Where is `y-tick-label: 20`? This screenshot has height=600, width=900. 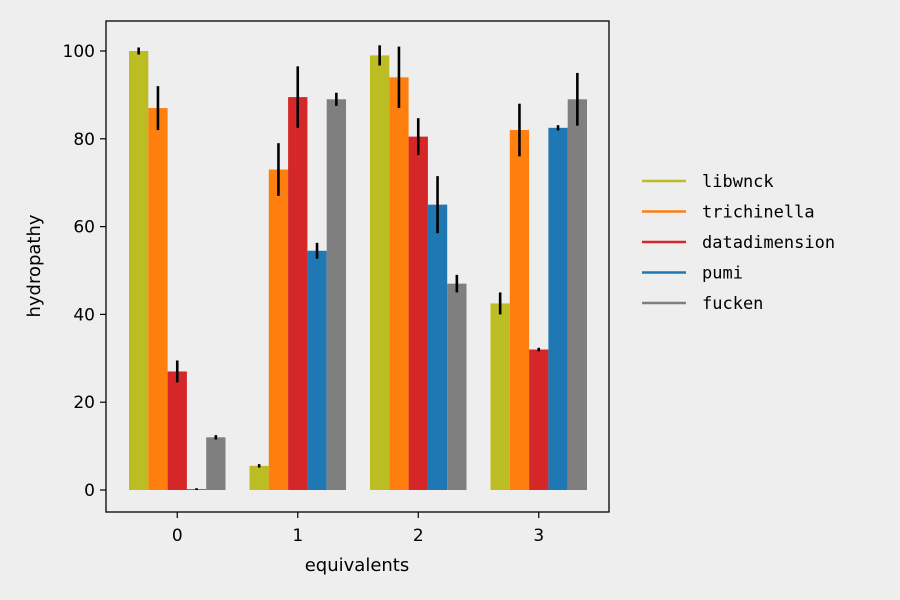 y-tick-label: 20 is located at coordinates (84, 403).